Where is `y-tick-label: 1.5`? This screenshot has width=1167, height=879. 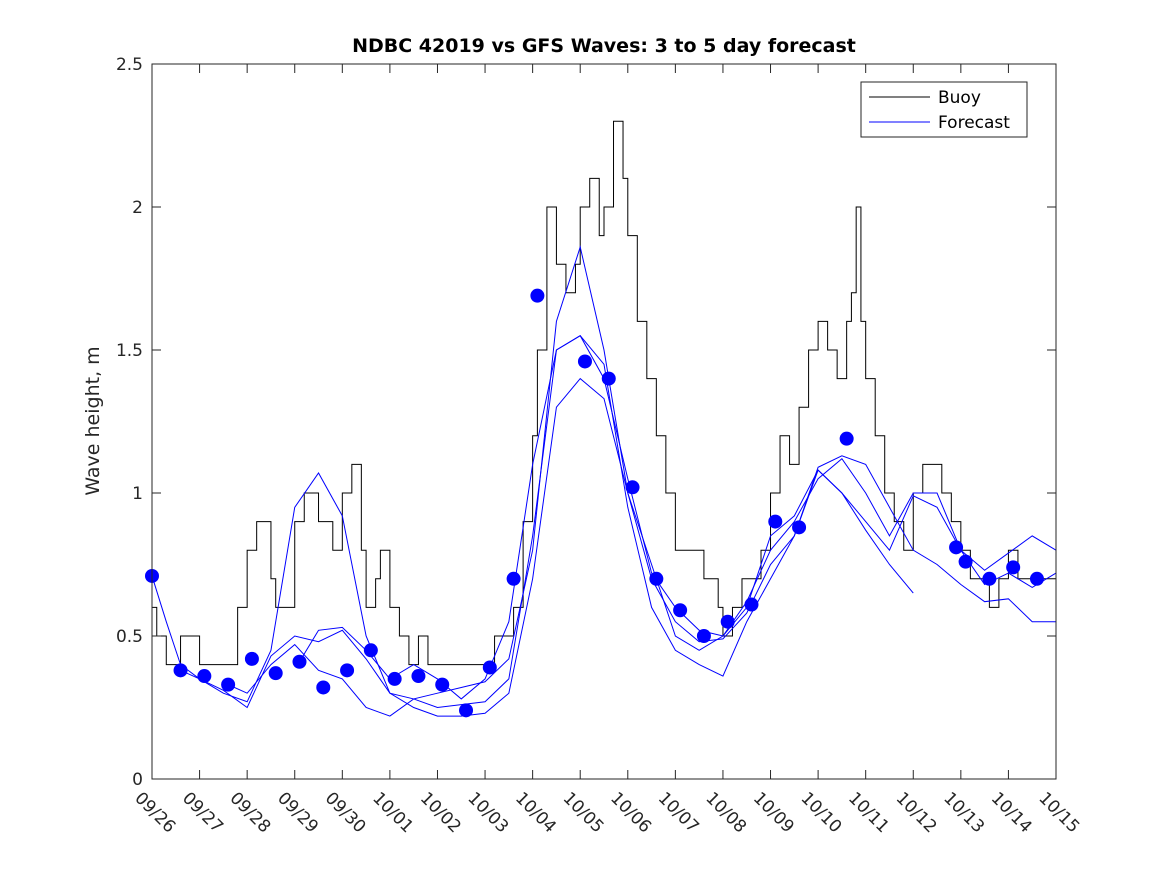
y-tick-label: 1.5 is located at coordinates (129, 351).